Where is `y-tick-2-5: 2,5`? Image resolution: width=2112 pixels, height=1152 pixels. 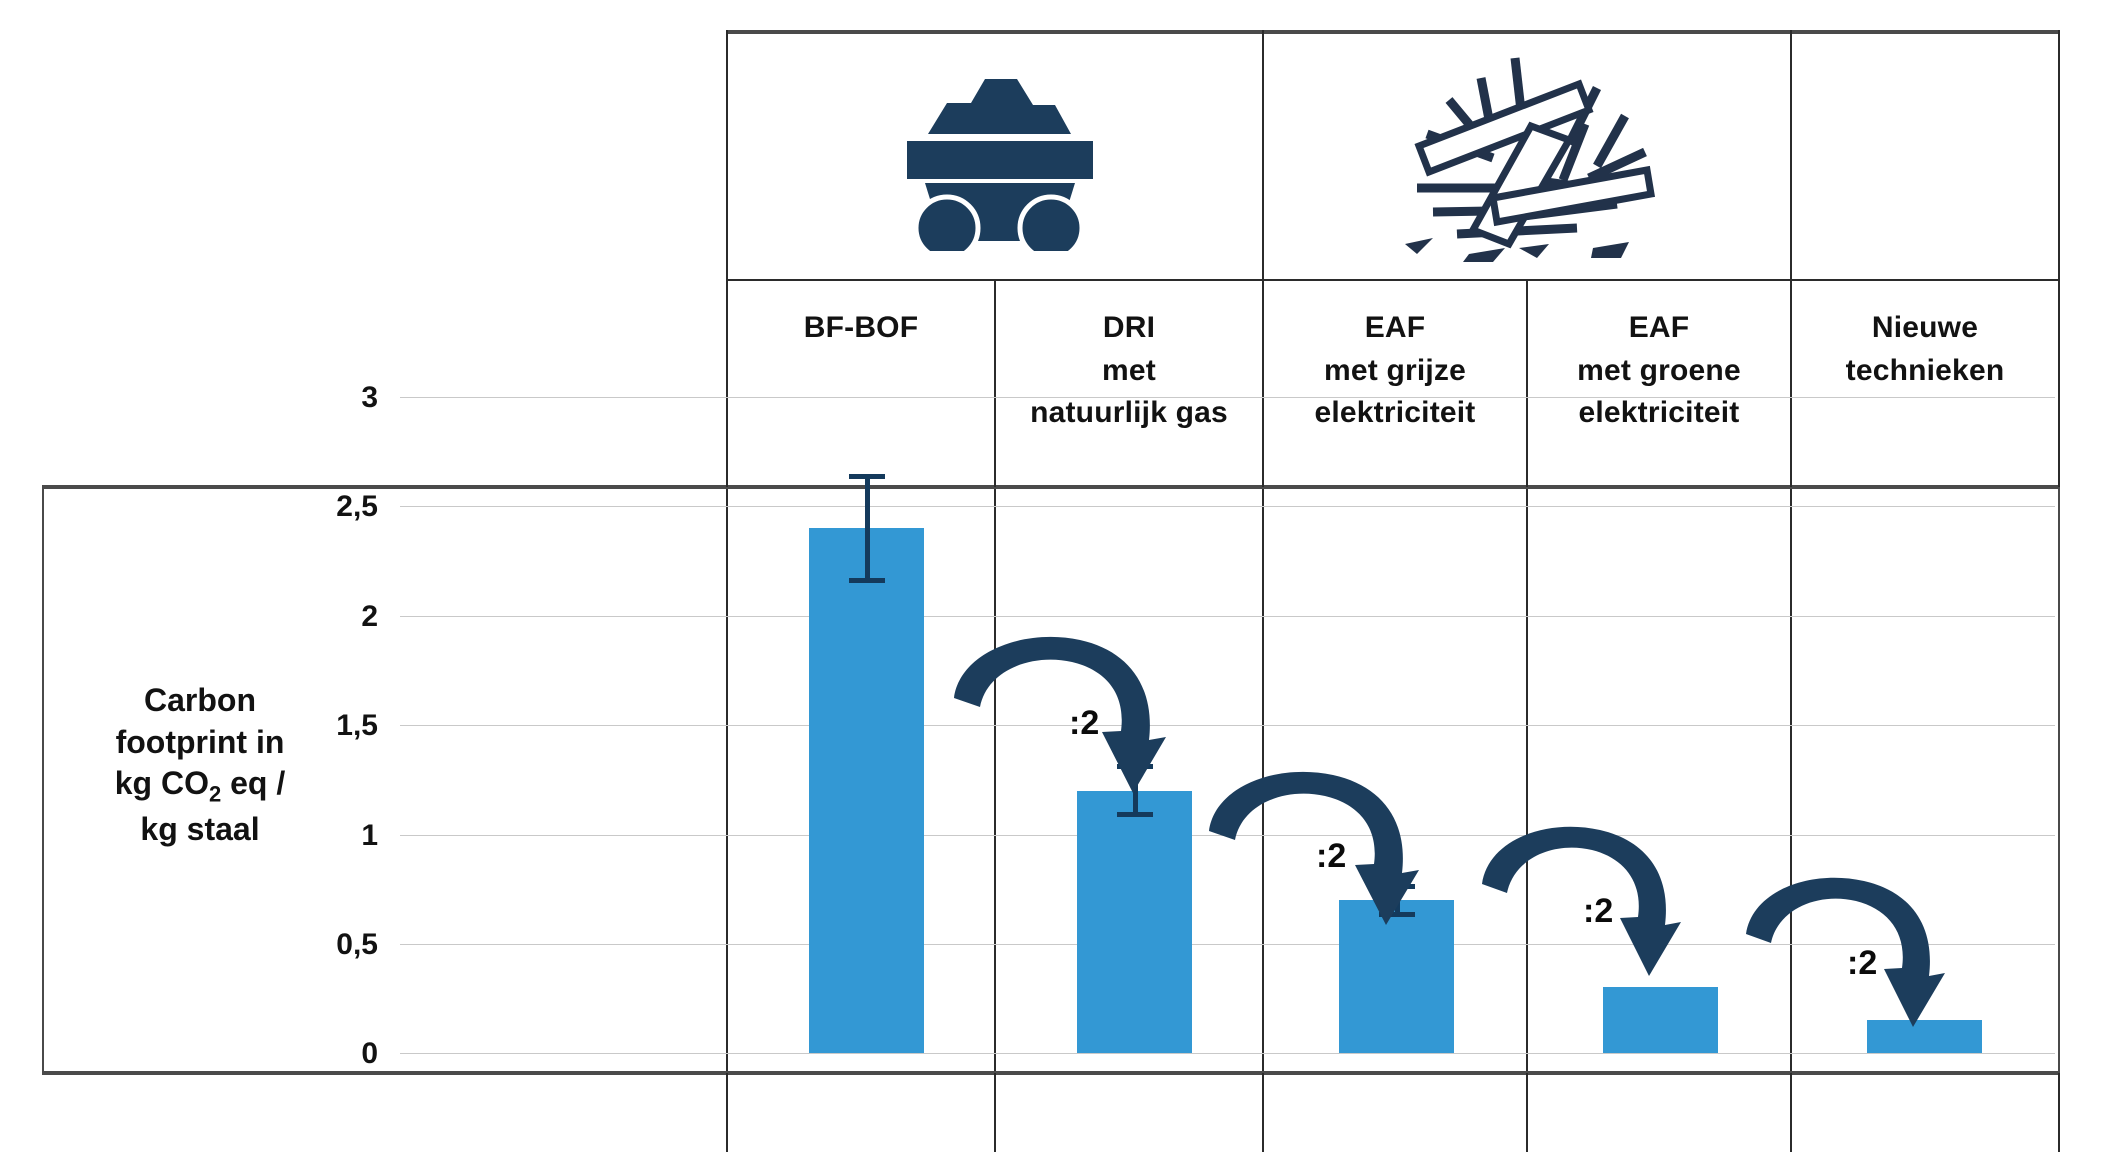 y-tick-2-5: 2,5 is located at coordinates (357, 506).